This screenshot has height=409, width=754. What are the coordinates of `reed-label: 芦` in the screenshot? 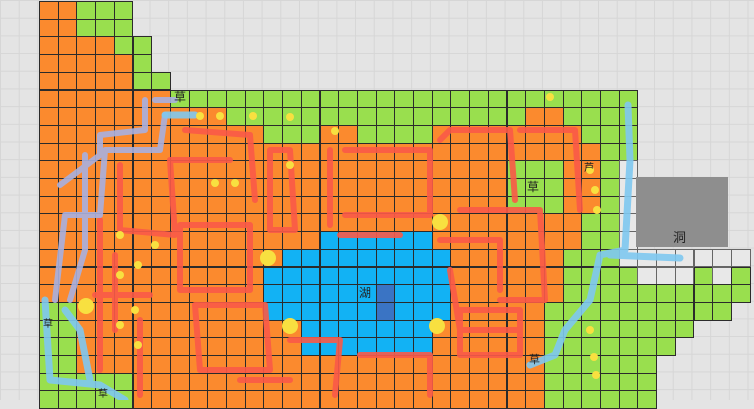 It's located at (589, 168).